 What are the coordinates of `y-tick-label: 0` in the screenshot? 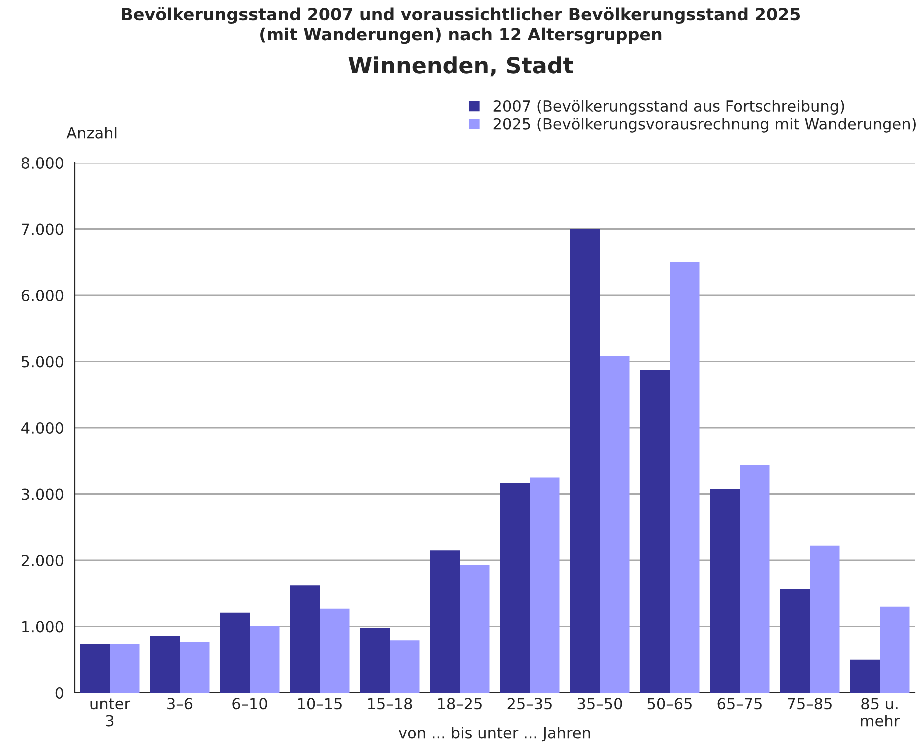 It's located at (60, 693).